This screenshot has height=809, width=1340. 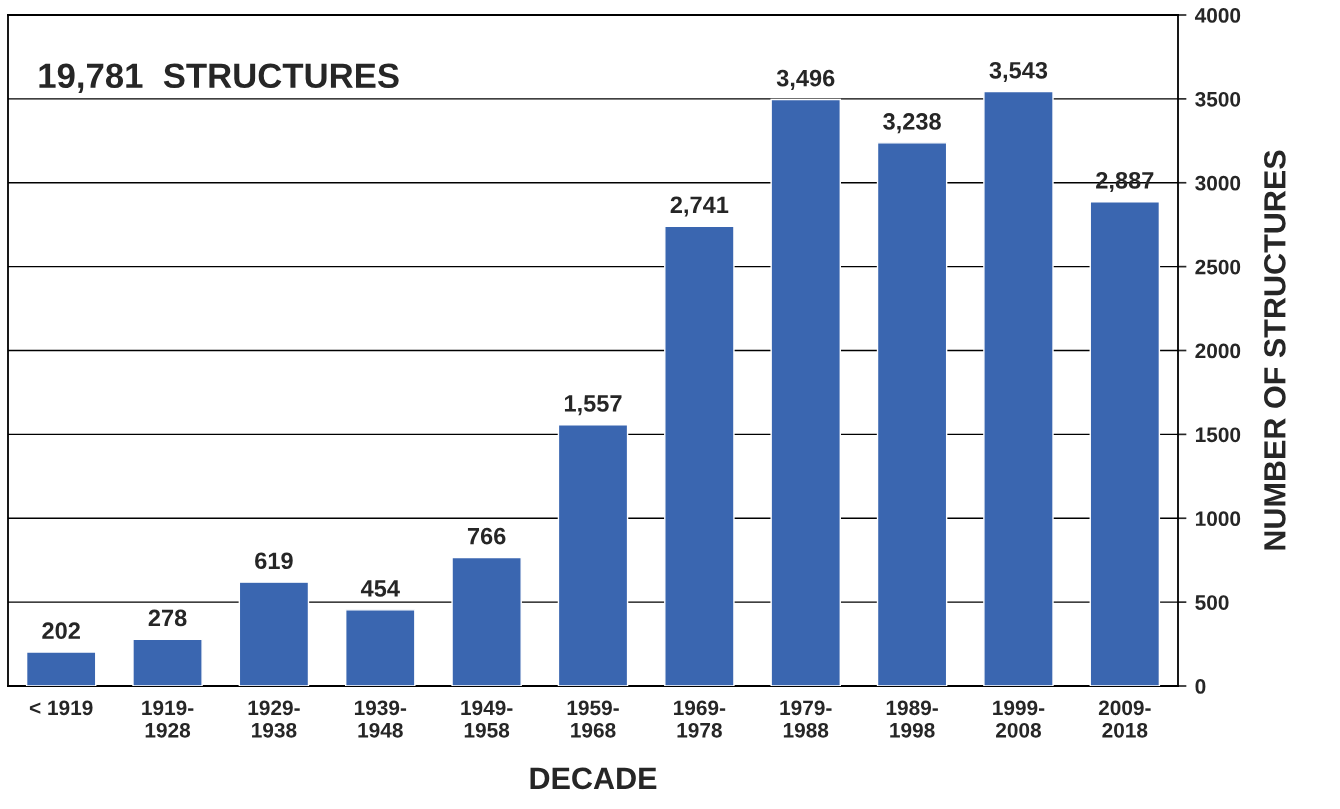 I want to click on x-tick-label: < 1919, so click(x=61, y=708).